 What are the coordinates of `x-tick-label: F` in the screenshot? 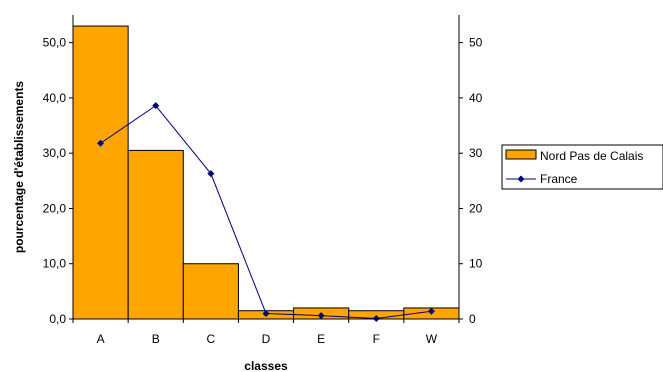 It's located at (376, 339).